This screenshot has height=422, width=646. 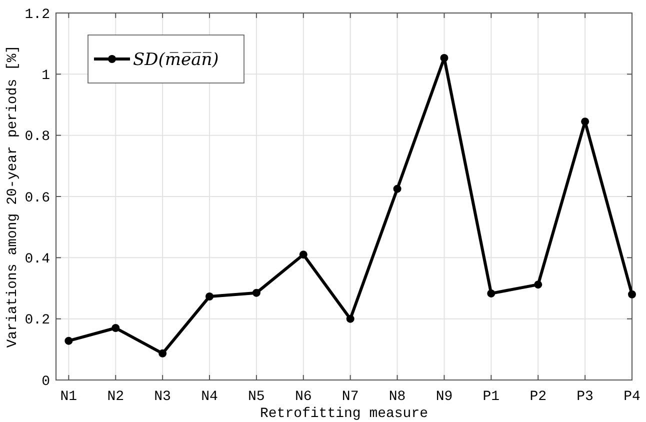 I want to click on y-tick-label: 0.2, so click(x=37, y=320).